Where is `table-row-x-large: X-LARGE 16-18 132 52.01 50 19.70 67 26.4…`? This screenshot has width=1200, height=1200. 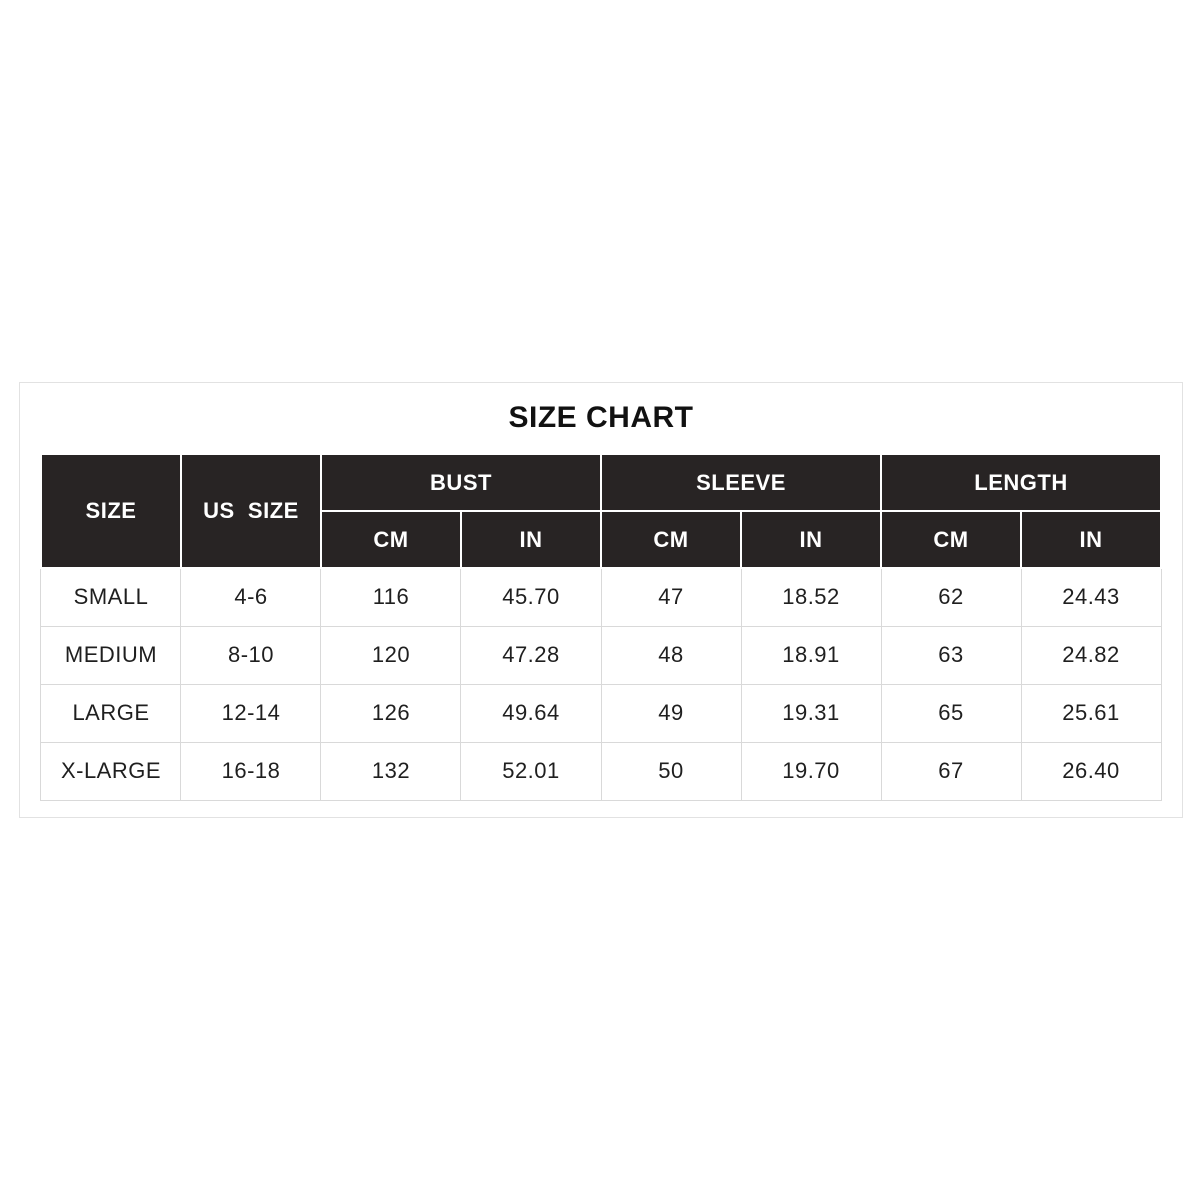 table-row-x-large: X-LARGE 16-18 132 52.01 50 19.70 67 26.4… is located at coordinates (601, 771).